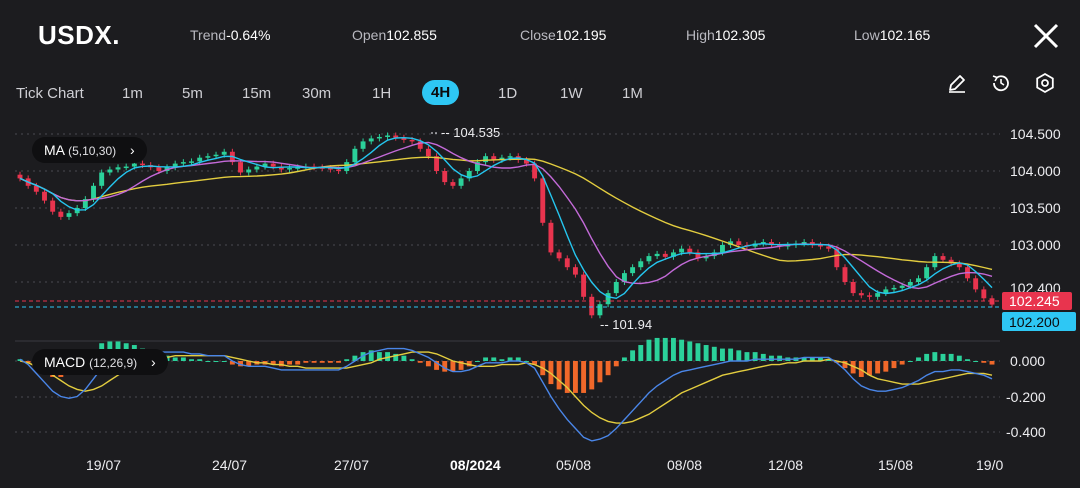 The width and height of the screenshot is (1080, 488). What do you see at coordinates (113, 363) in the screenshot?
I see `macd-params: (12,26,9)` at bounding box center [113, 363].